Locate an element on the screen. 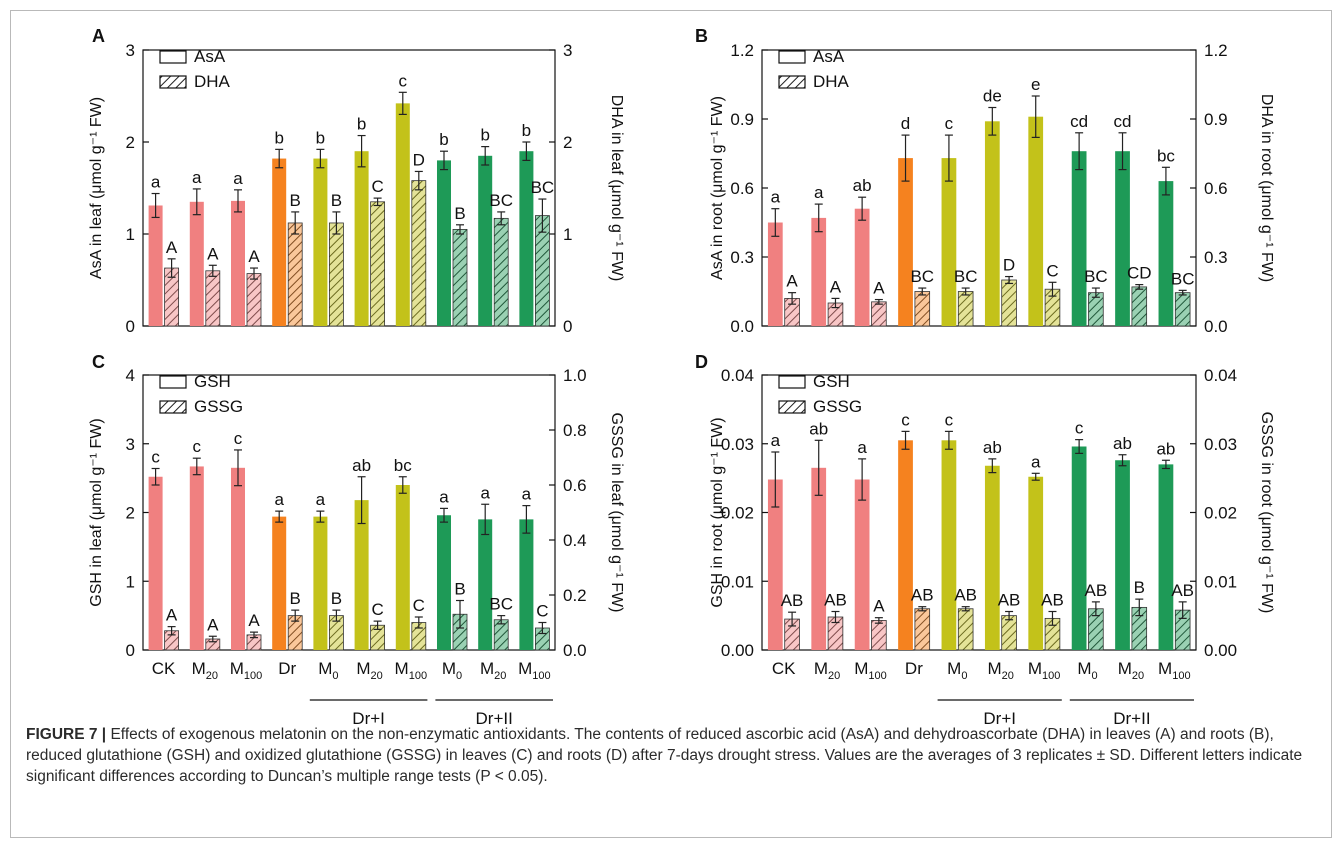 This screenshot has height=849, width=1344. y-right-tick-label: 0.00 is located at coordinates (1220, 650).